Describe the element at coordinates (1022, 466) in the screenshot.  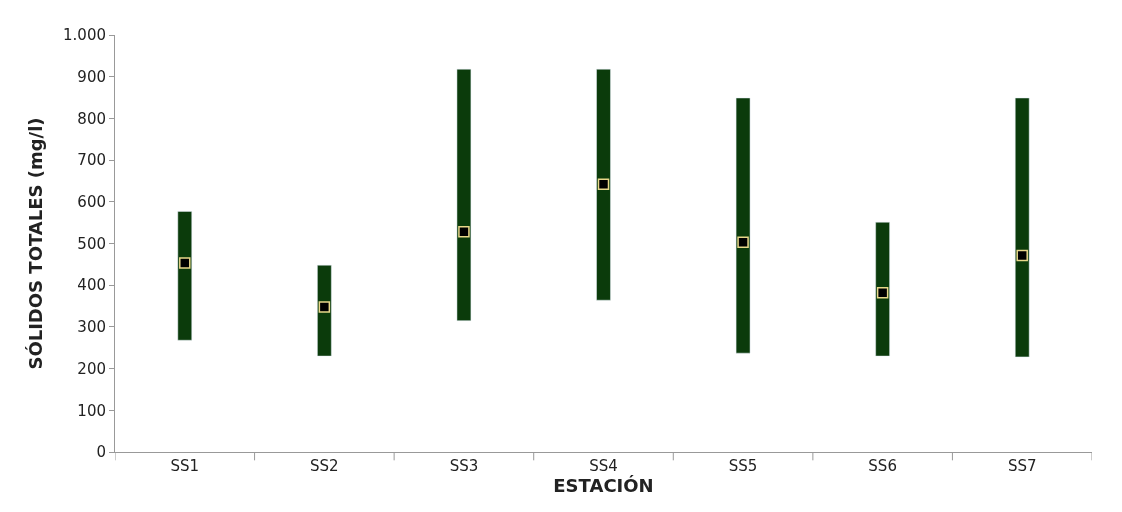
I see `x-tick-label: SS7` at that location.